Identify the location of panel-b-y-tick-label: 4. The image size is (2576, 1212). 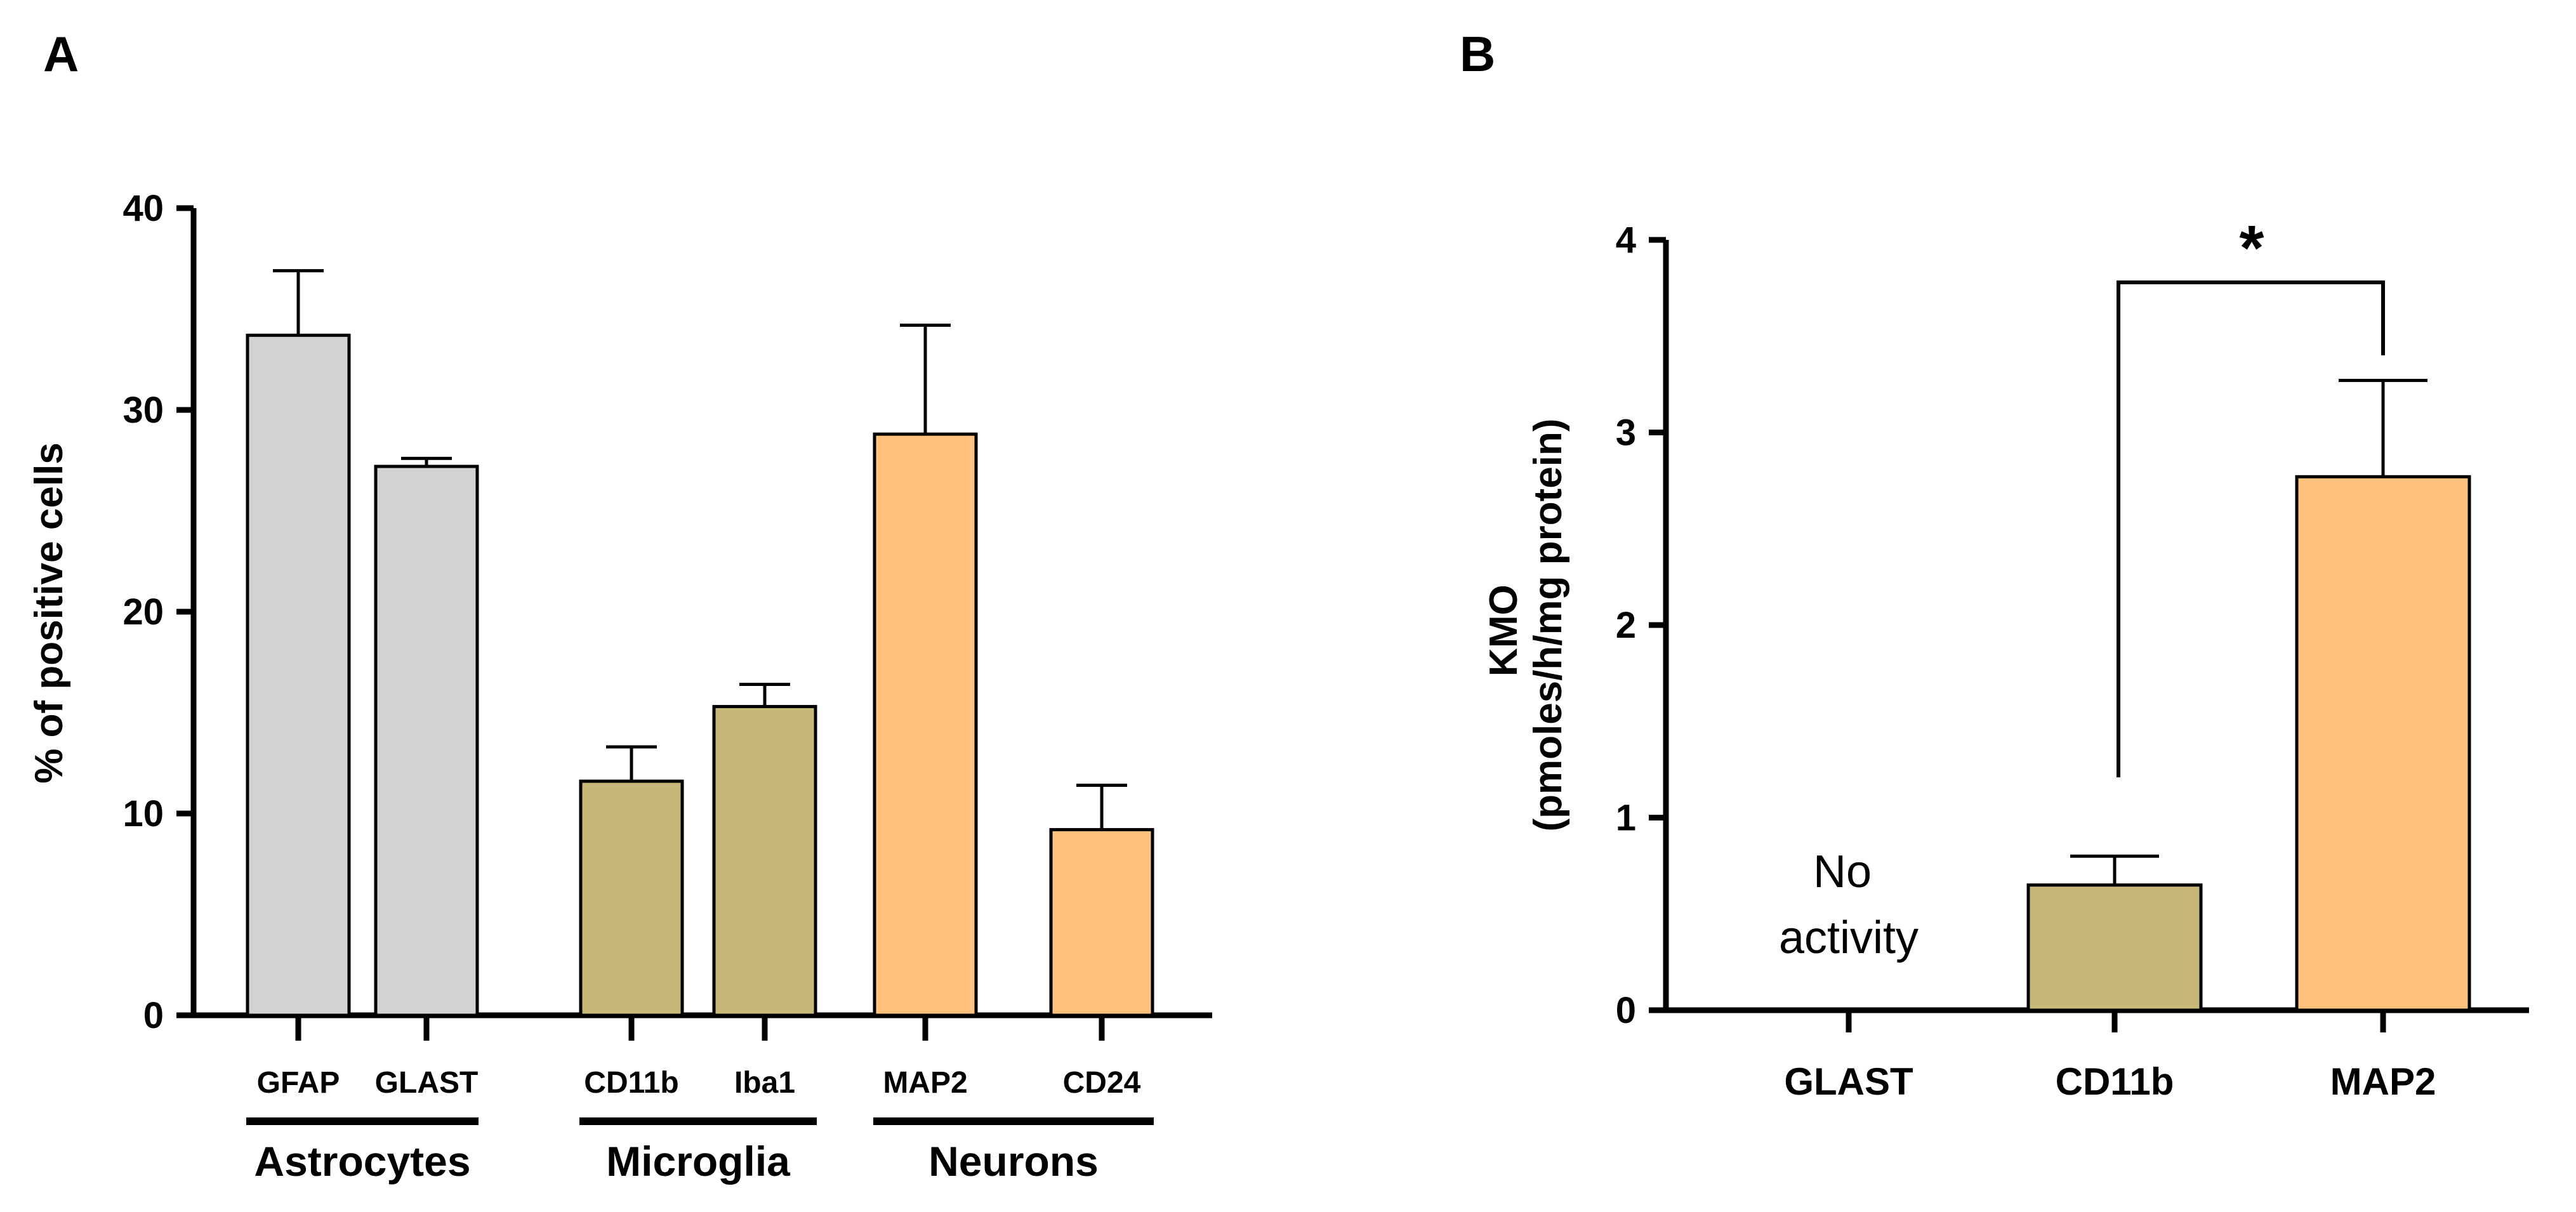
(1626, 240).